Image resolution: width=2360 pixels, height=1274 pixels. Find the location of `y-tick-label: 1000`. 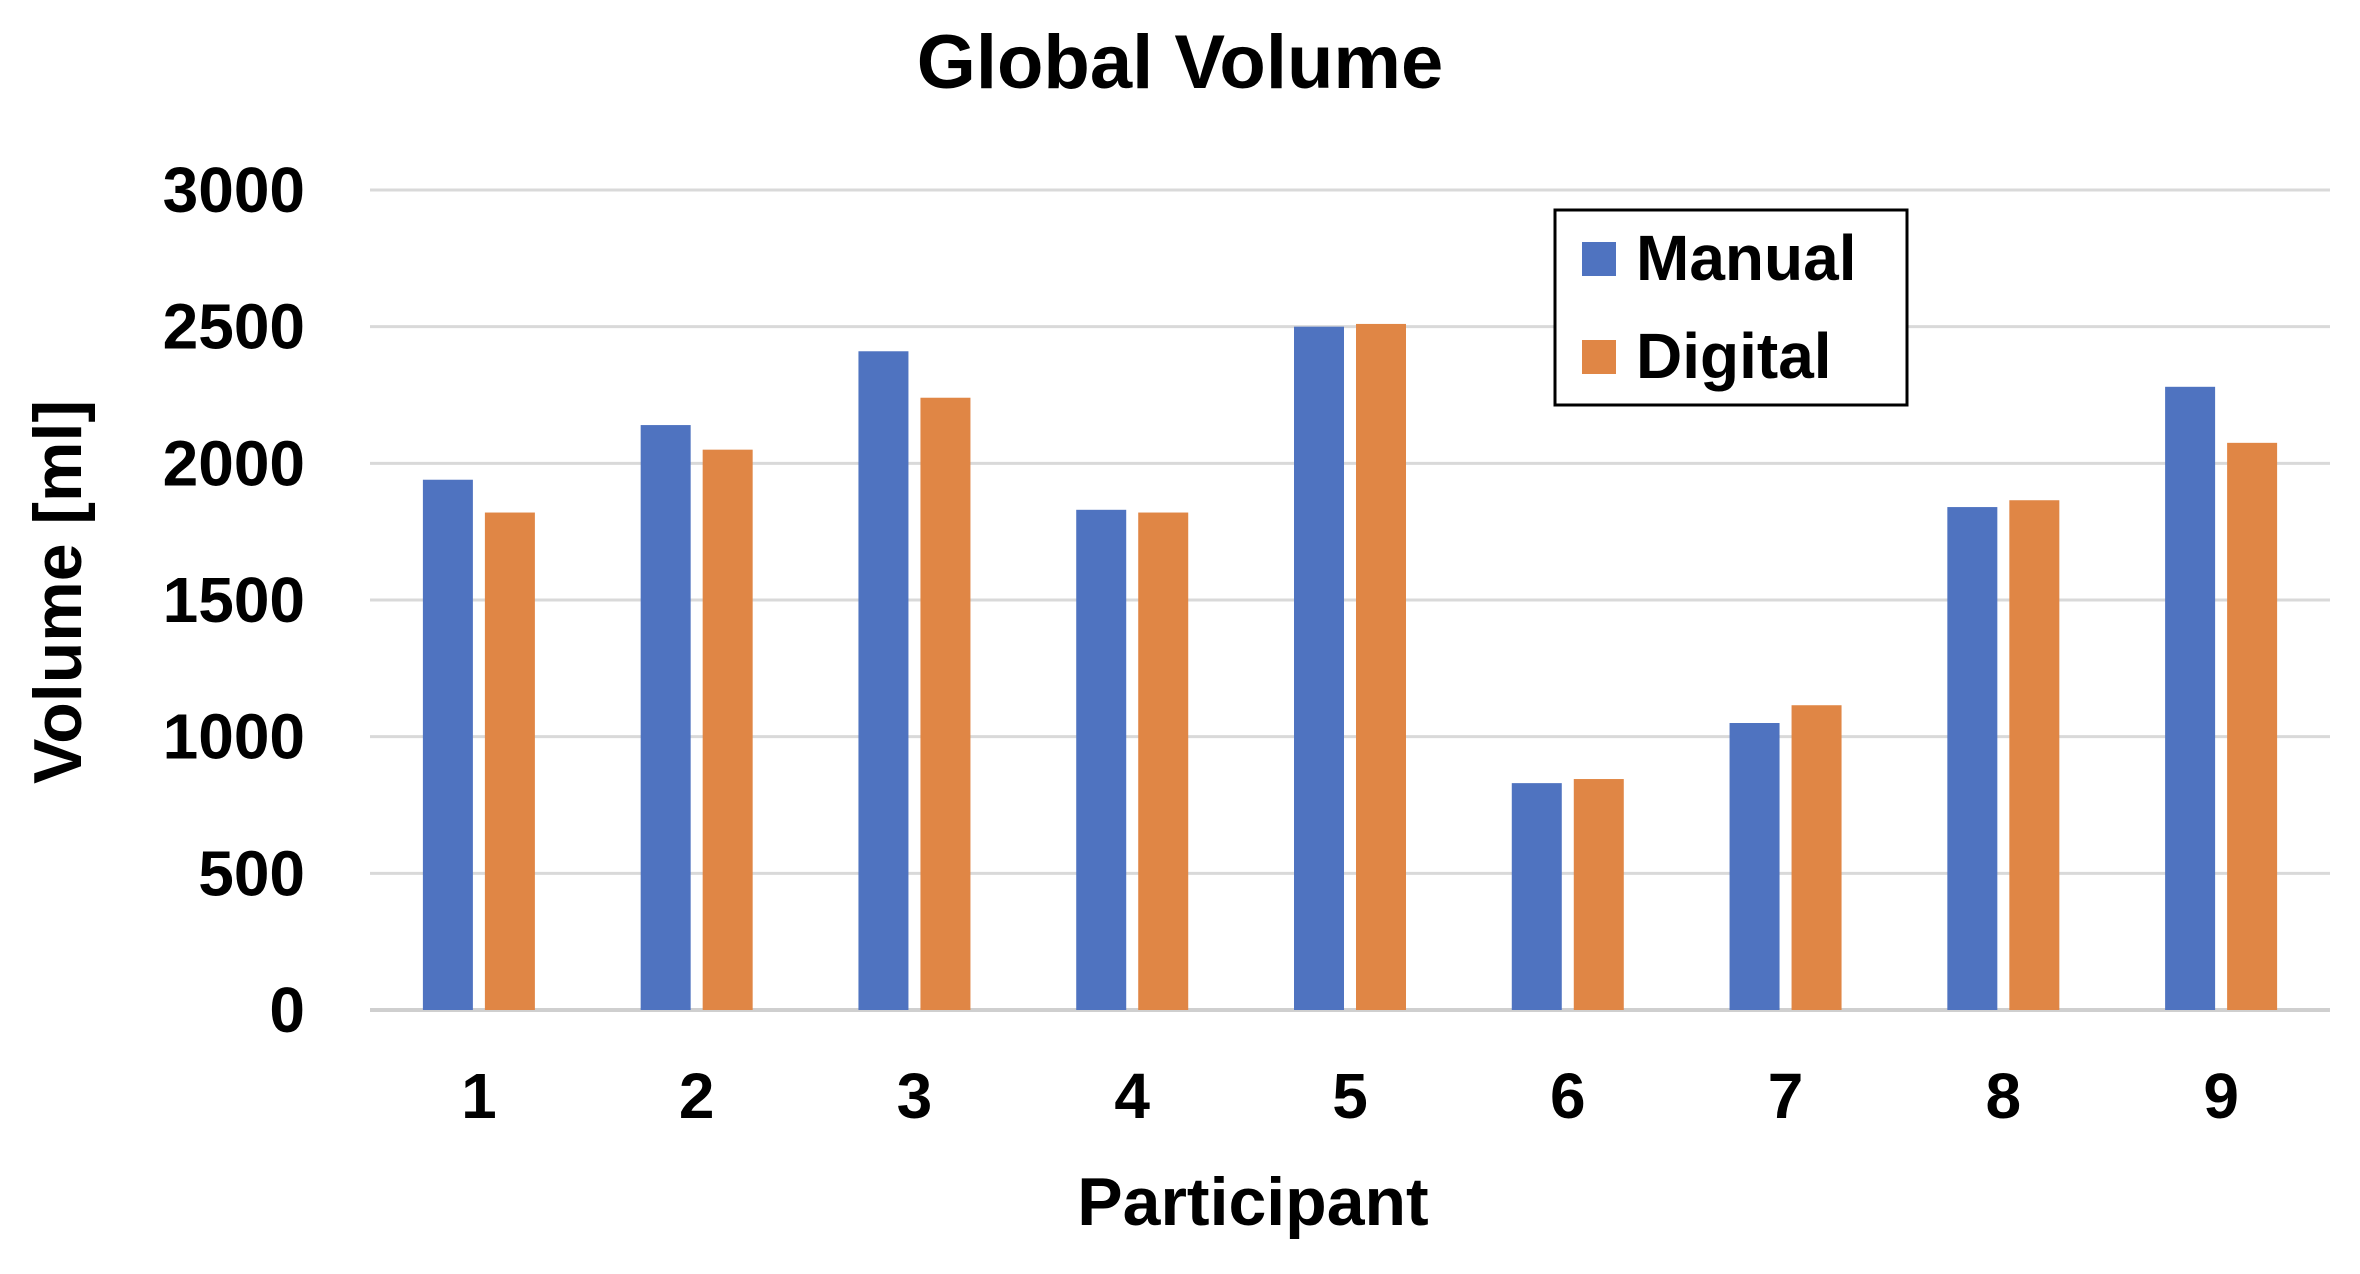

y-tick-label: 1000 is located at coordinates (234, 737).